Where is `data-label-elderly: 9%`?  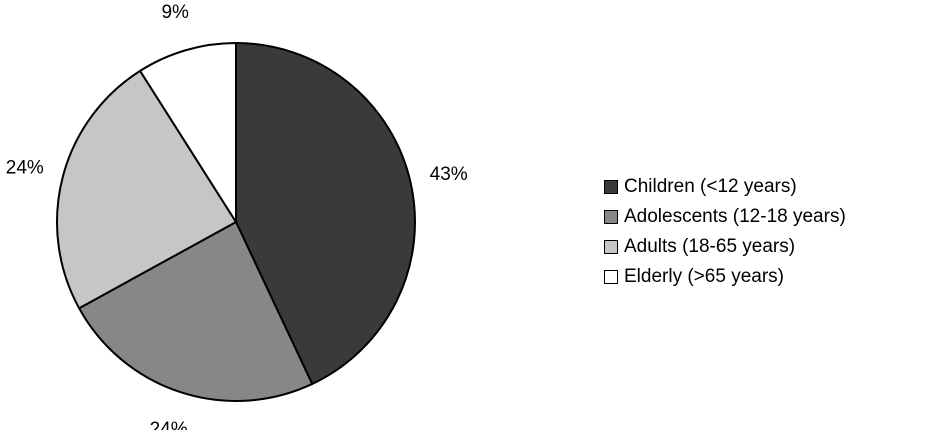
data-label-elderly: 9% is located at coordinates (175, 12).